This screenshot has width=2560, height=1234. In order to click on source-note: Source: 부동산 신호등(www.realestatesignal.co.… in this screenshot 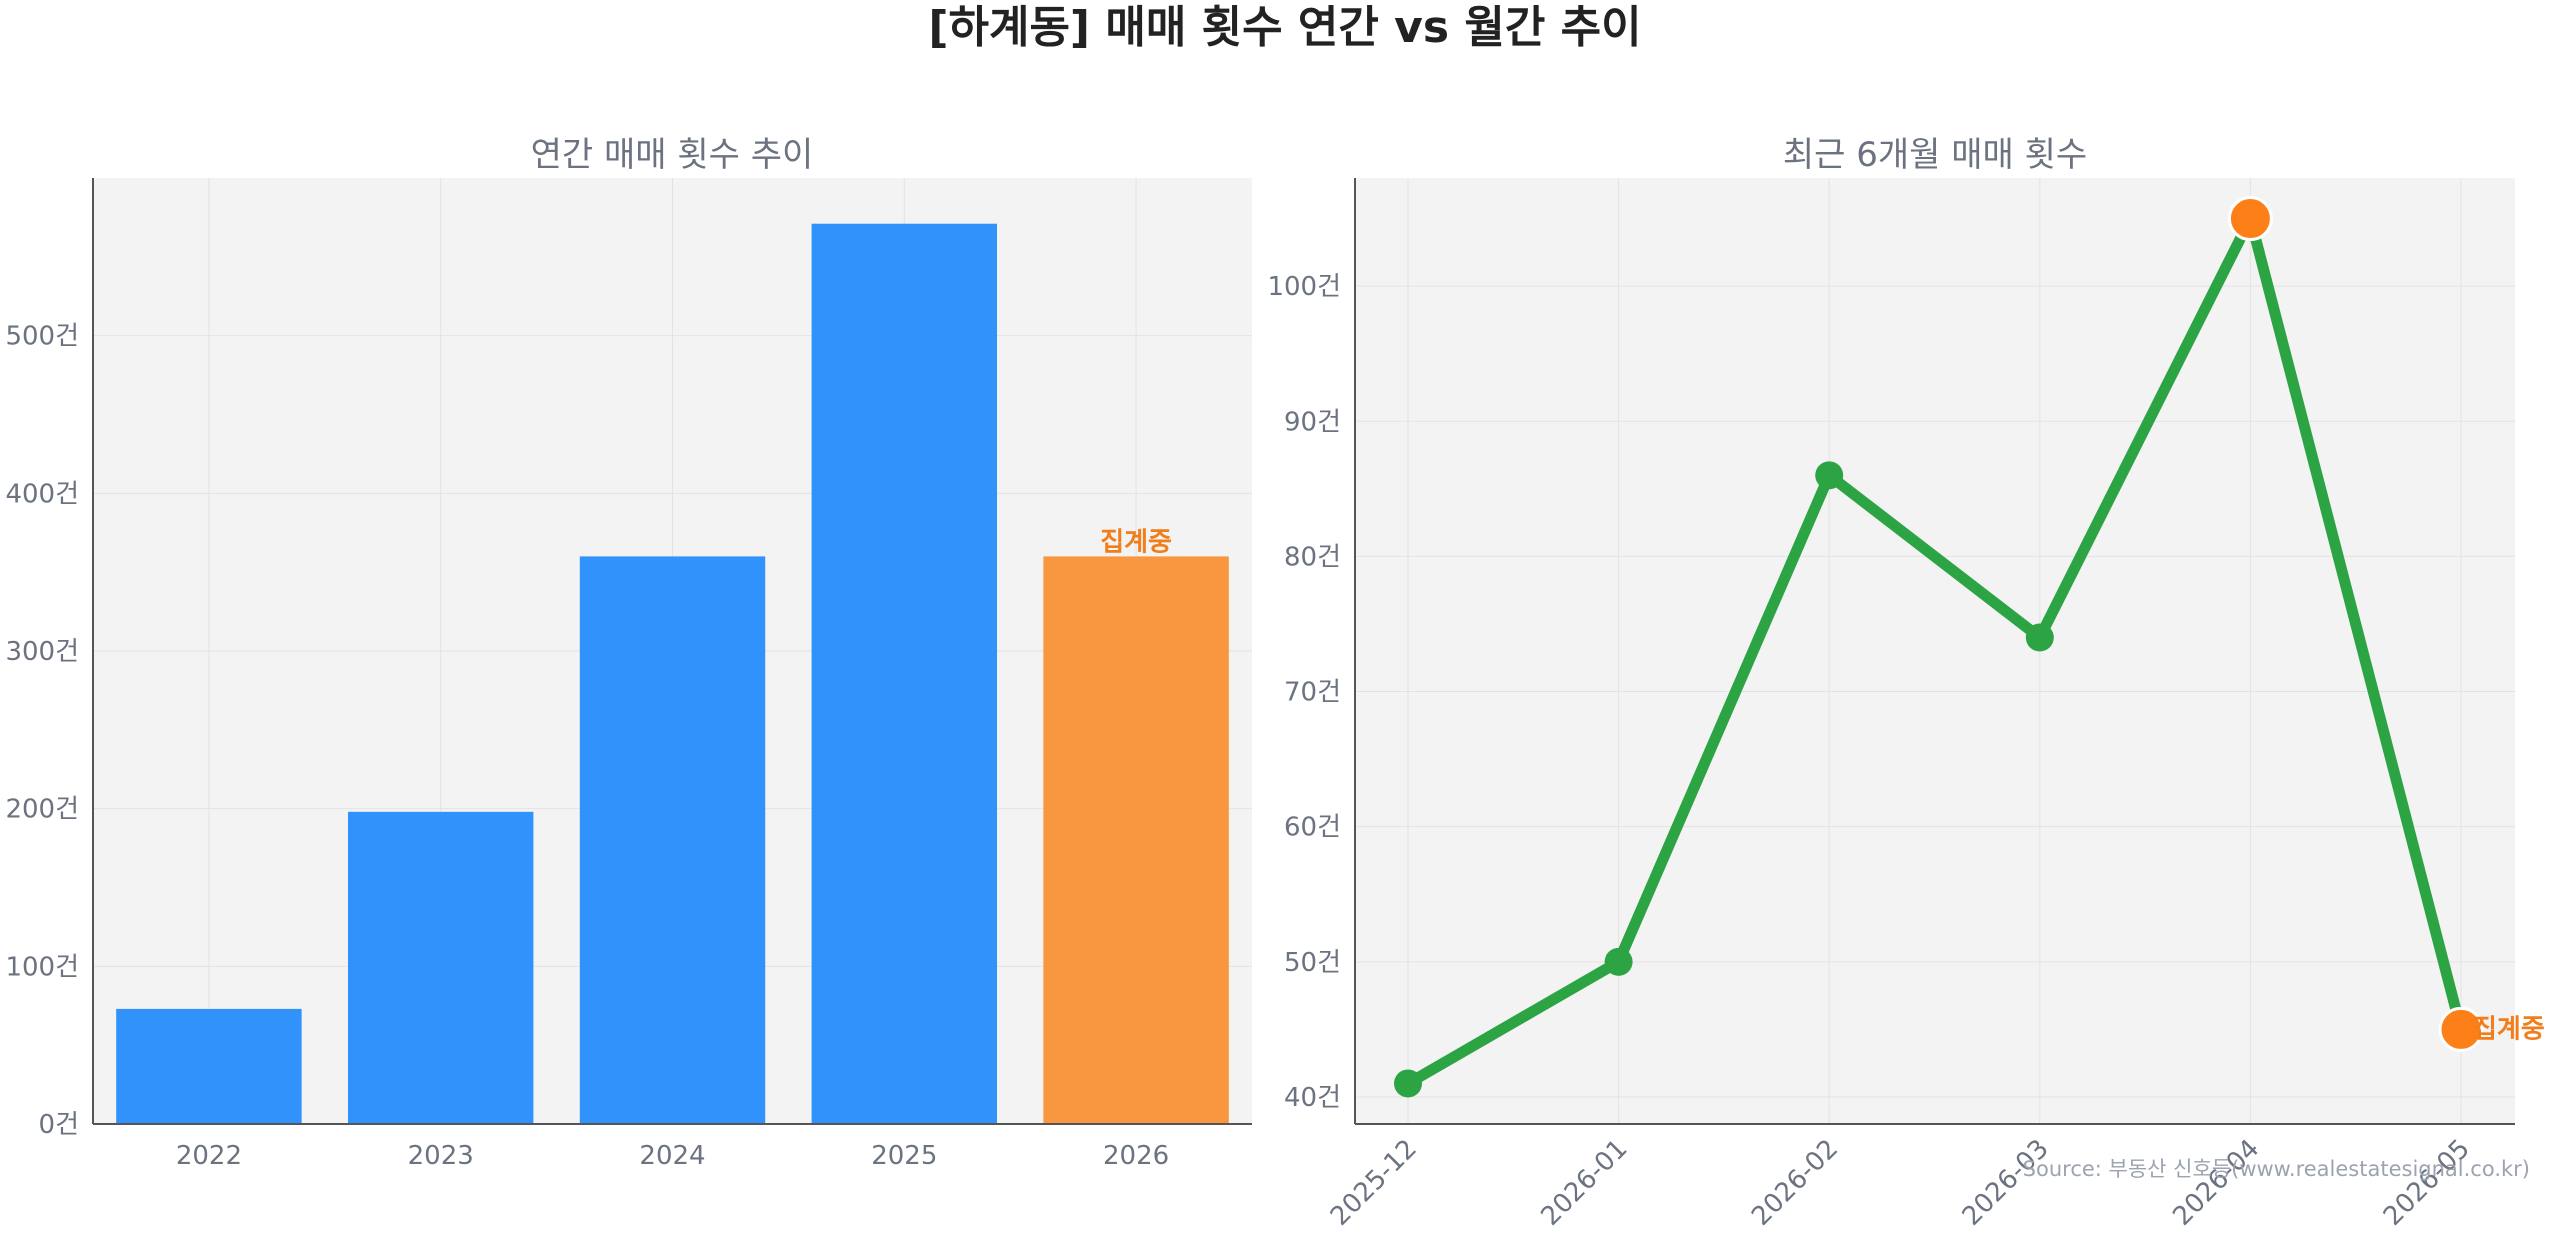, I will do `click(2276, 1169)`.